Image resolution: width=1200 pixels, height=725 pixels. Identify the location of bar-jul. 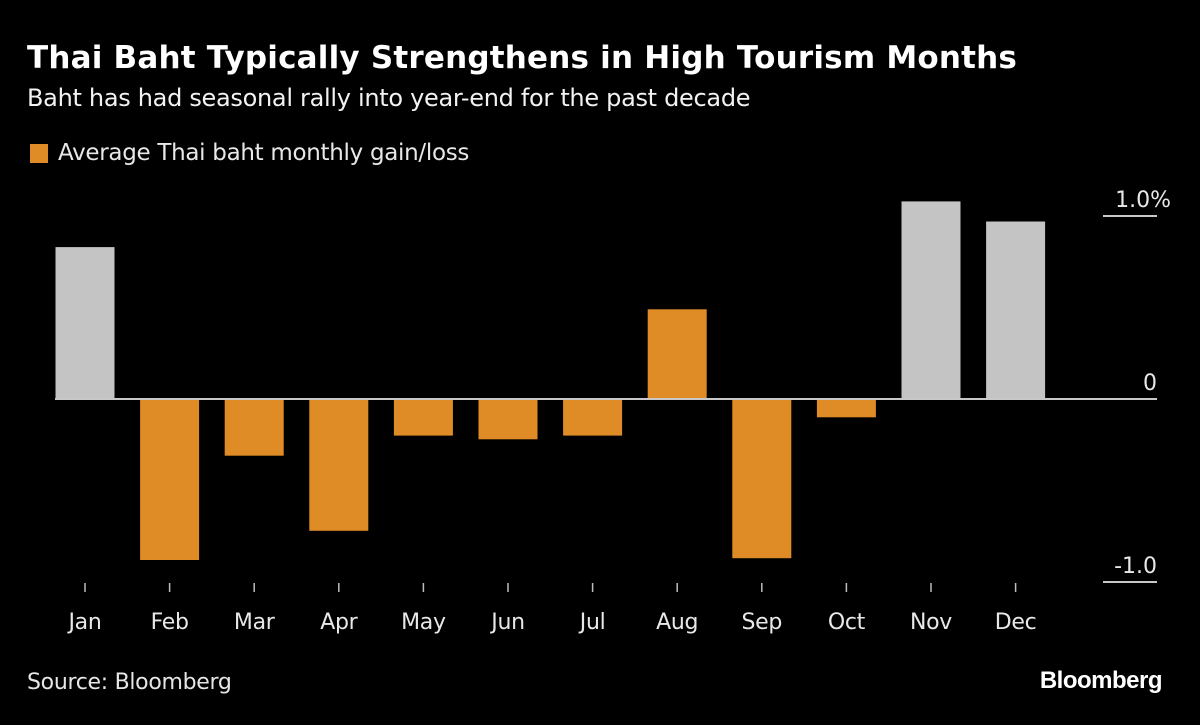
(593, 417).